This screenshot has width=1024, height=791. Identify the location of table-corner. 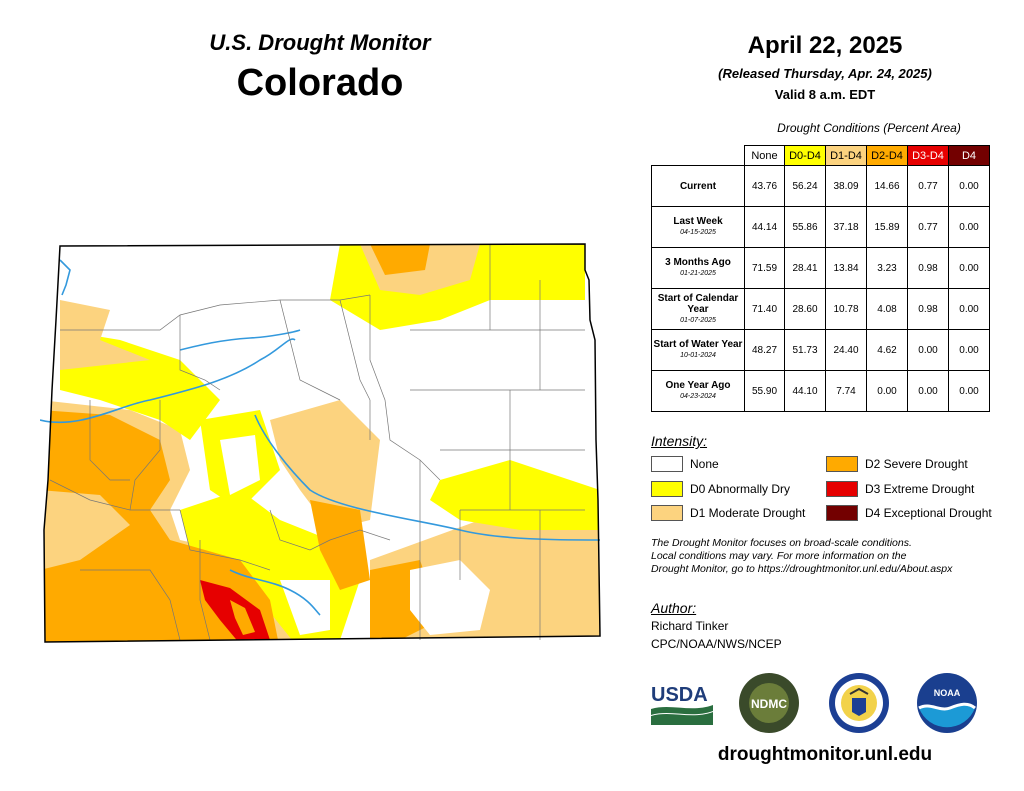
(698, 156).